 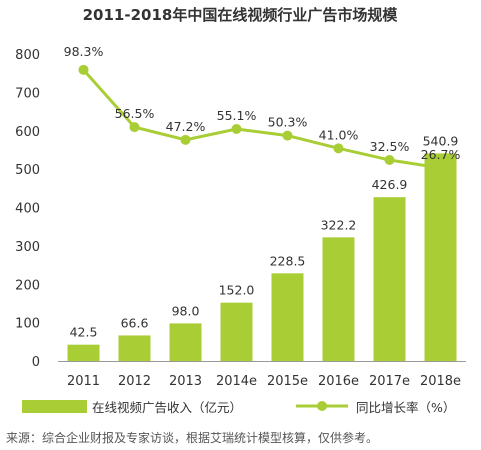 I want to click on legend-bar-swatch, so click(x=54, y=406).